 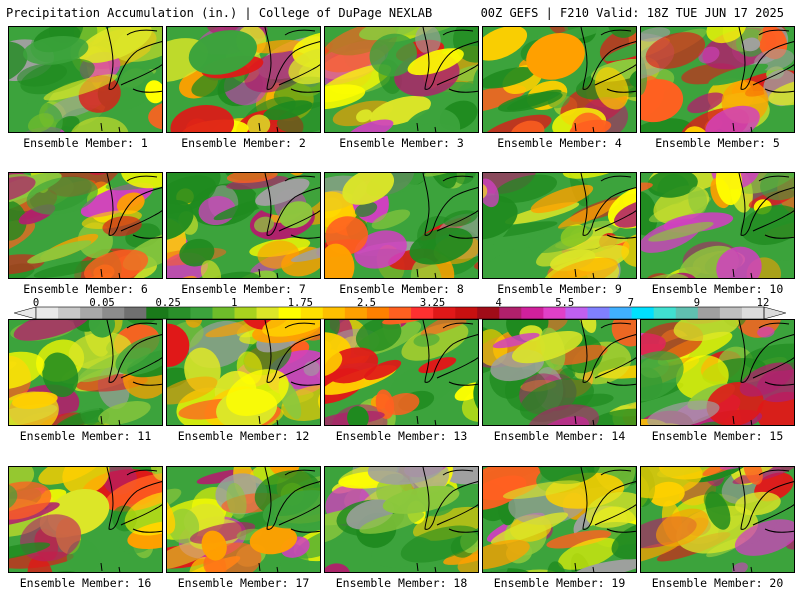 I want to click on colorbar-tick-label: 5.5, so click(x=565, y=303).